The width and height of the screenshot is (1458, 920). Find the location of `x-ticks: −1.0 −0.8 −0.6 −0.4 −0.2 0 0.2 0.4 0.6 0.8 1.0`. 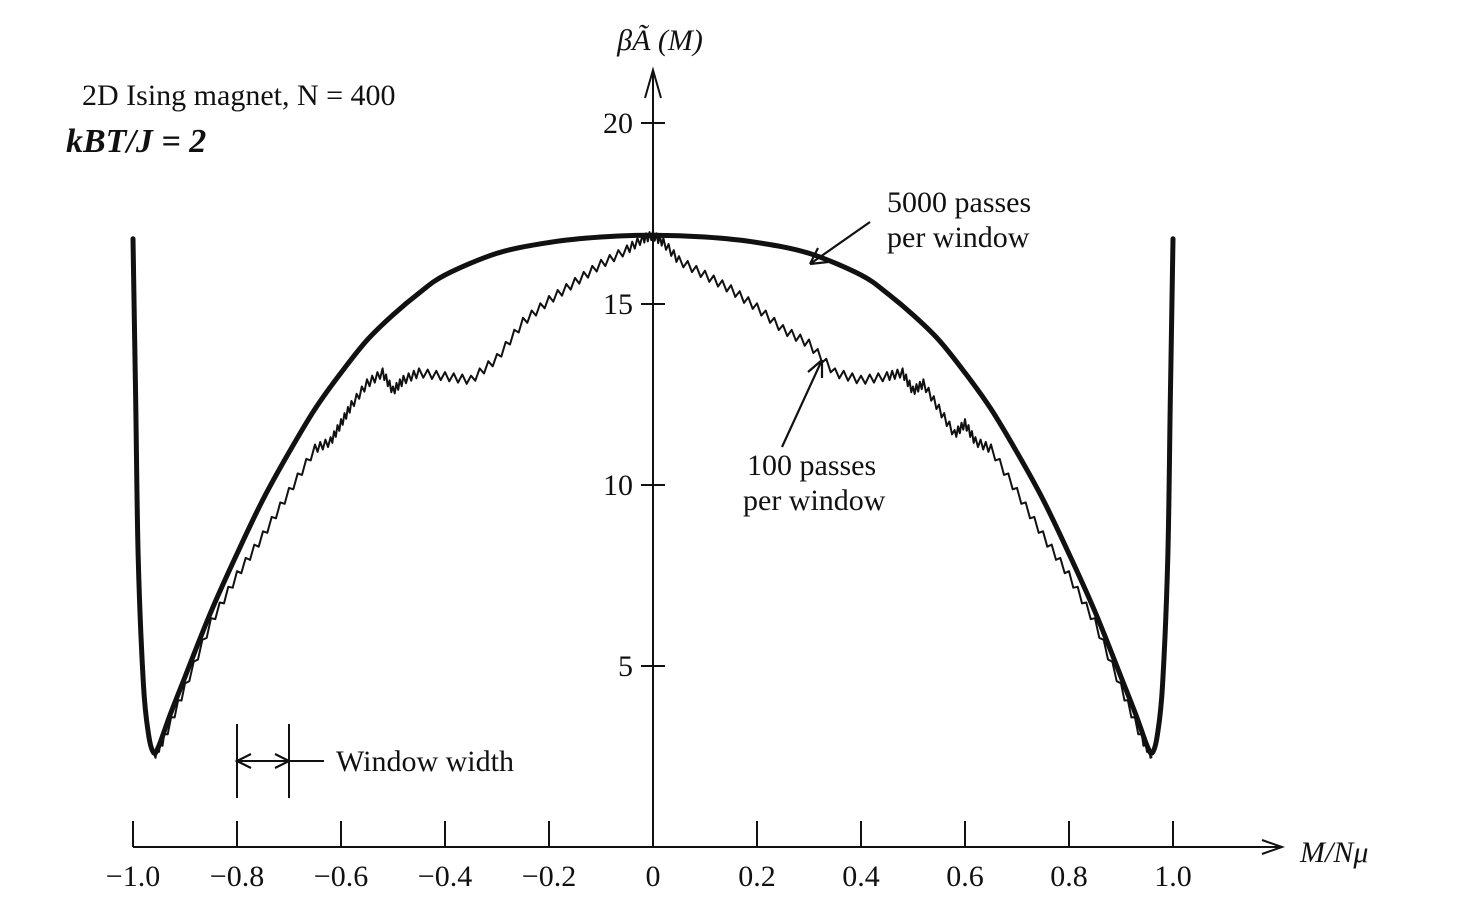

x-ticks: −1.0 −0.8 −0.6 −0.4 −0.2 0 0.2 0.4 0.6 0.8 1.0 is located at coordinates (649, 857).